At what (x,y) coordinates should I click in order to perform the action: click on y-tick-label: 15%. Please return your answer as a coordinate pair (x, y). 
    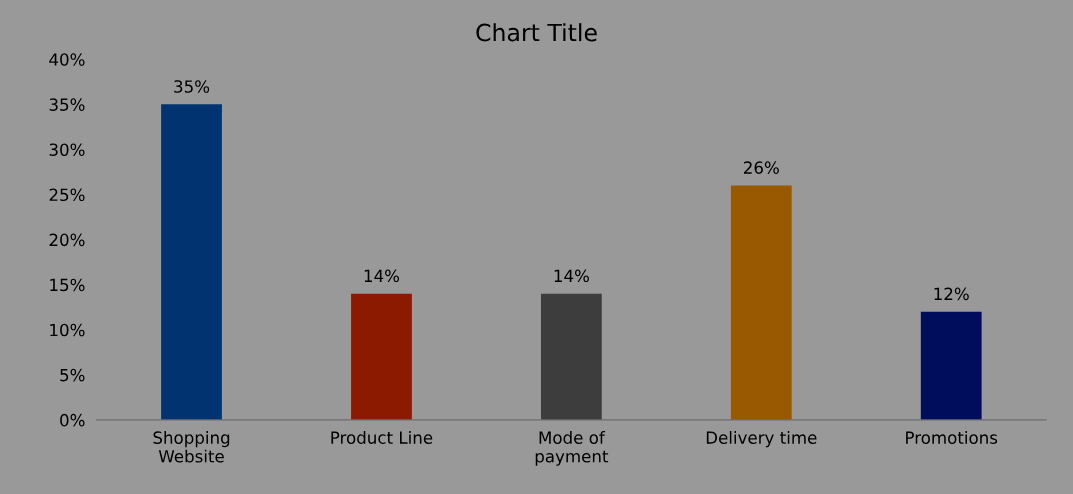
    Looking at the image, I should click on (67, 285).